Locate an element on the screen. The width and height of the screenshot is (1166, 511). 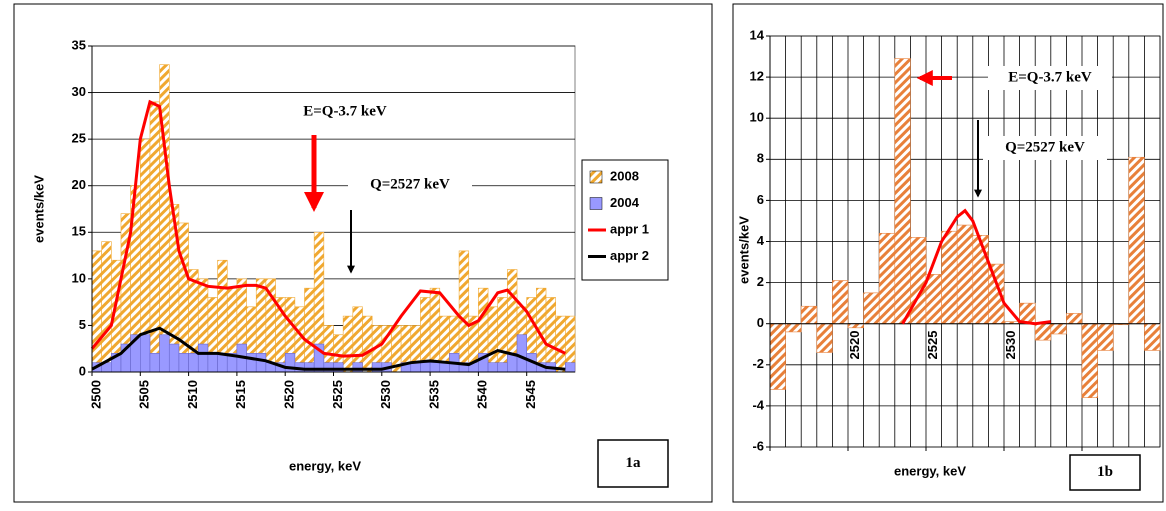
x-tick-label: 2530 is located at coordinates (385, 394).